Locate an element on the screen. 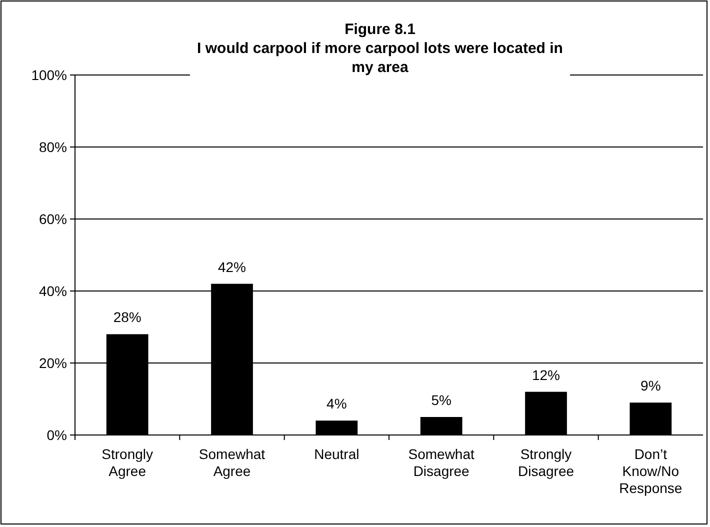 This screenshot has height=527, width=710. chart-title: Figure 8.1 is located at coordinates (380, 29).